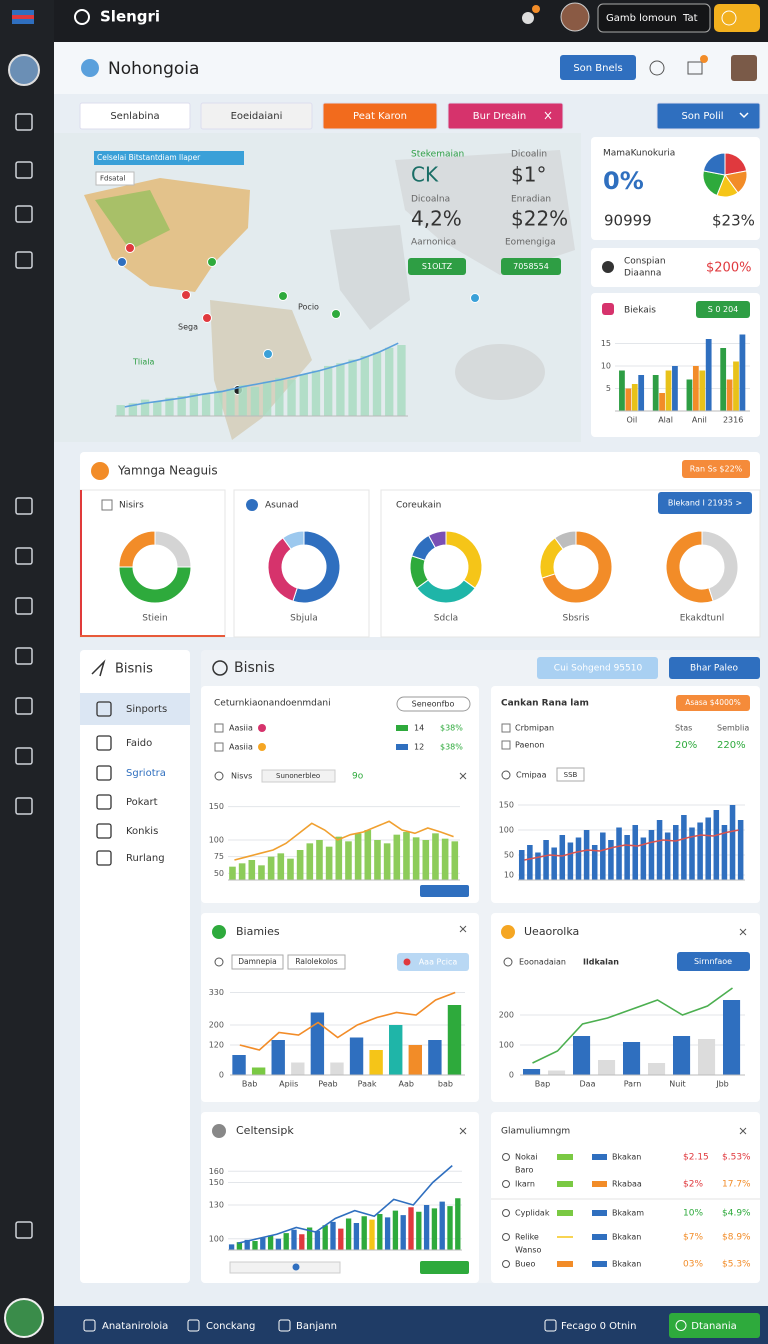 The height and width of the screenshot is (1344, 768). Describe the element at coordinates (736, 1214) in the screenshot. I see `row-percent: $4.9%` at that location.